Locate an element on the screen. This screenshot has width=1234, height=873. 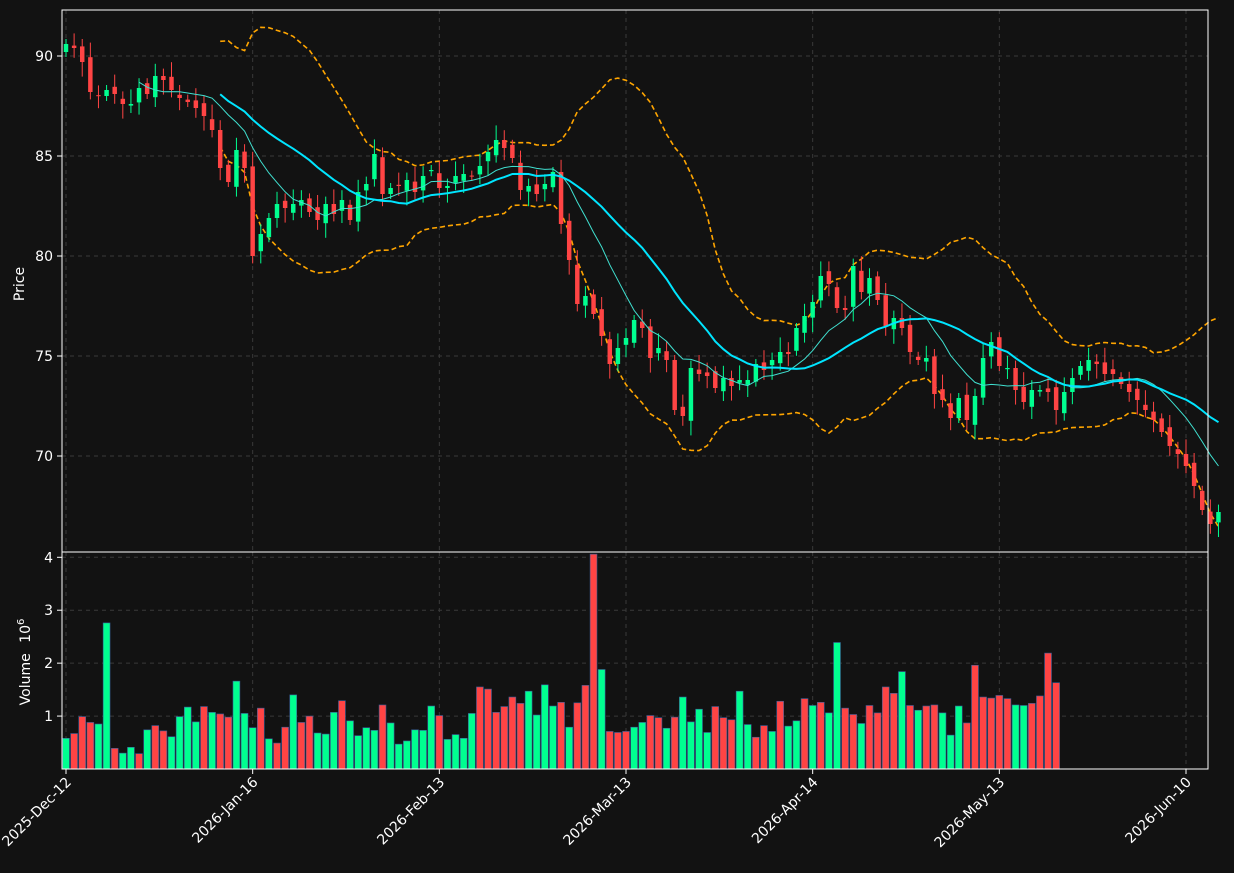
price-y-tick-label: 85 is located at coordinates (44, 157).